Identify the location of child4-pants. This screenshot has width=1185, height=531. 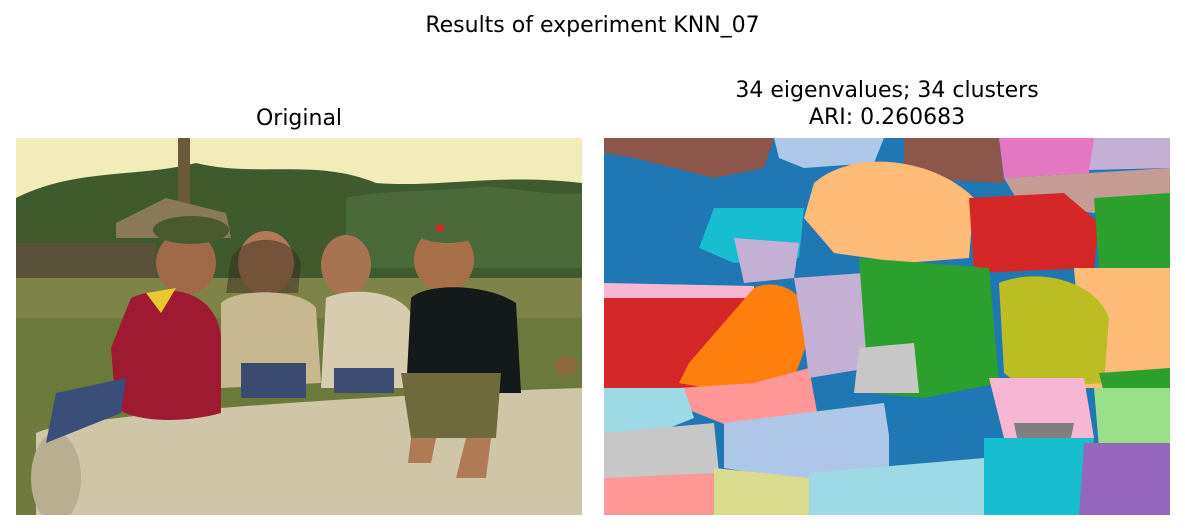
(451, 405).